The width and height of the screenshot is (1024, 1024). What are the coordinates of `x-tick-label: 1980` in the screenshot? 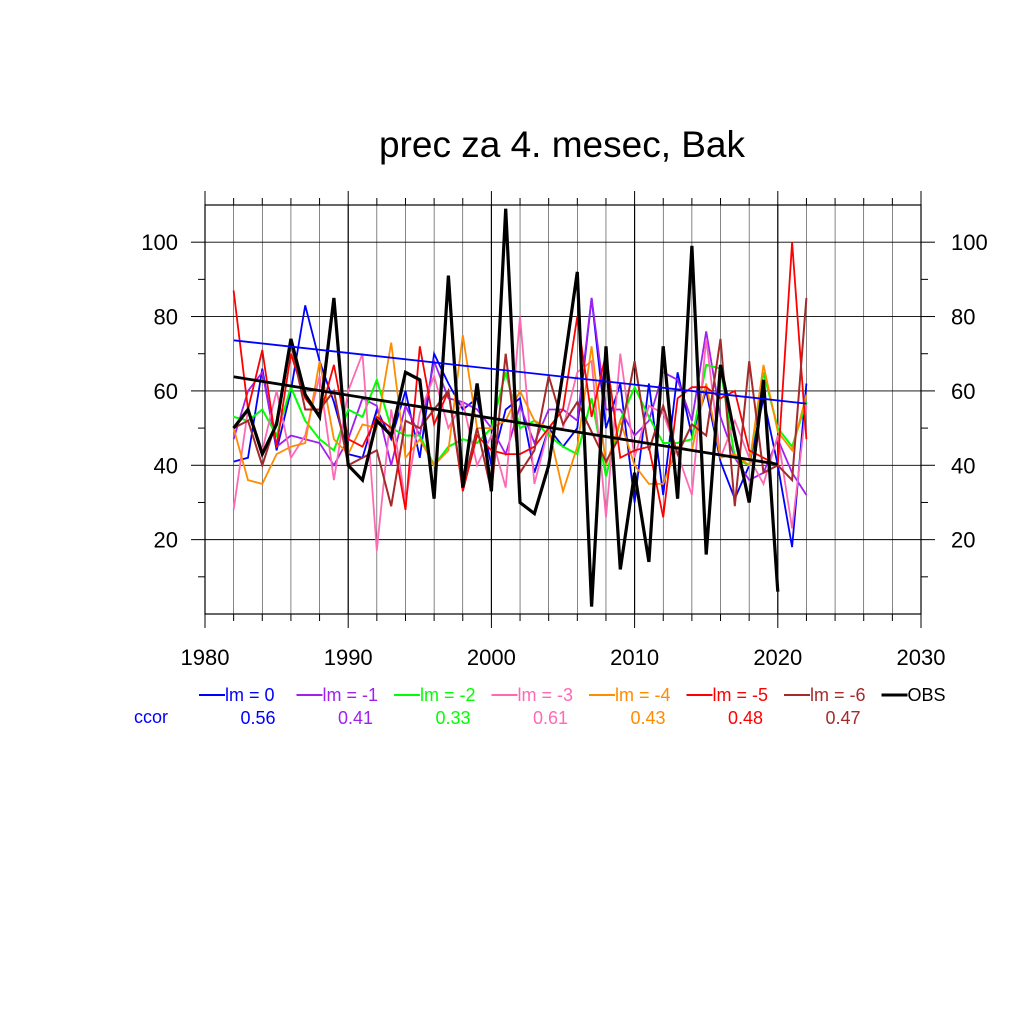 It's located at (205, 657).